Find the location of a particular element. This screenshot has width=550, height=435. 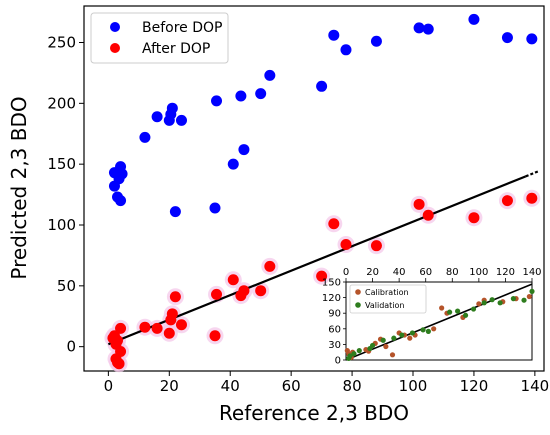

legend-marker-before is located at coordinates (115, 27).